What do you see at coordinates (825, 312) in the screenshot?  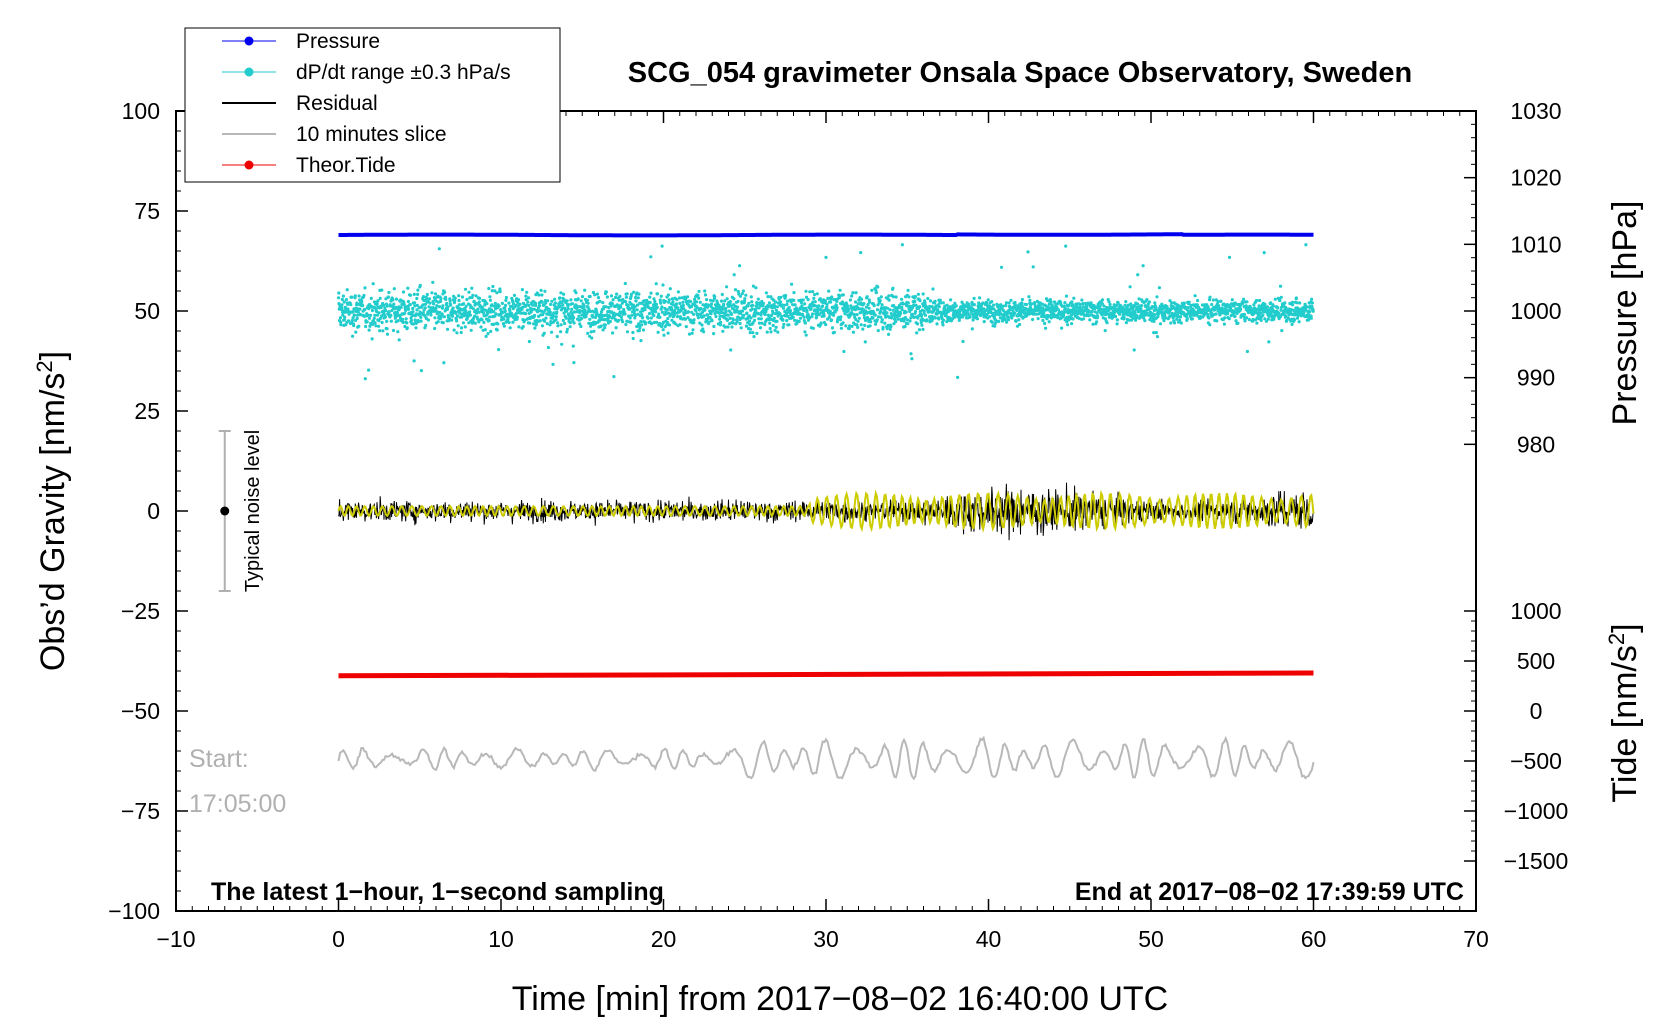 I see `dpdt-series` at bounding box center [825, 312].